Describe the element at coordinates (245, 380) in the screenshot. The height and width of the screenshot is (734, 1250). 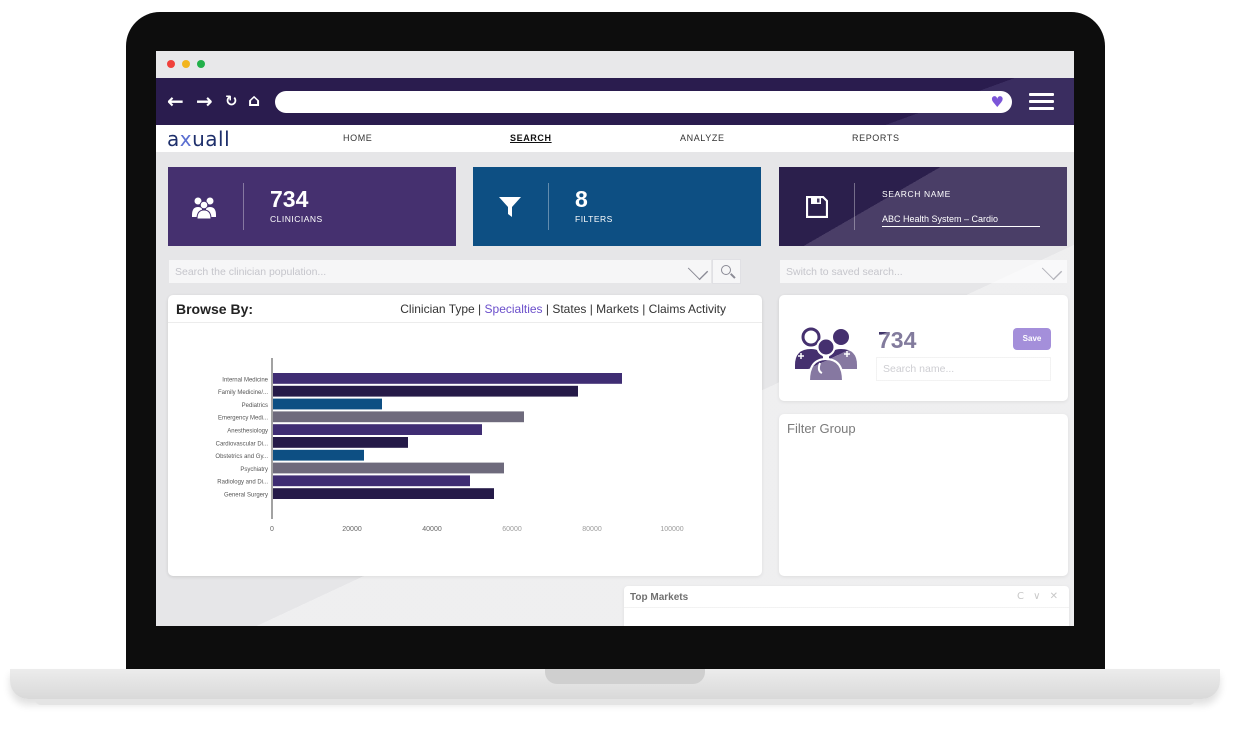
I see `y-tick-label: Internal Medicine` at that location.